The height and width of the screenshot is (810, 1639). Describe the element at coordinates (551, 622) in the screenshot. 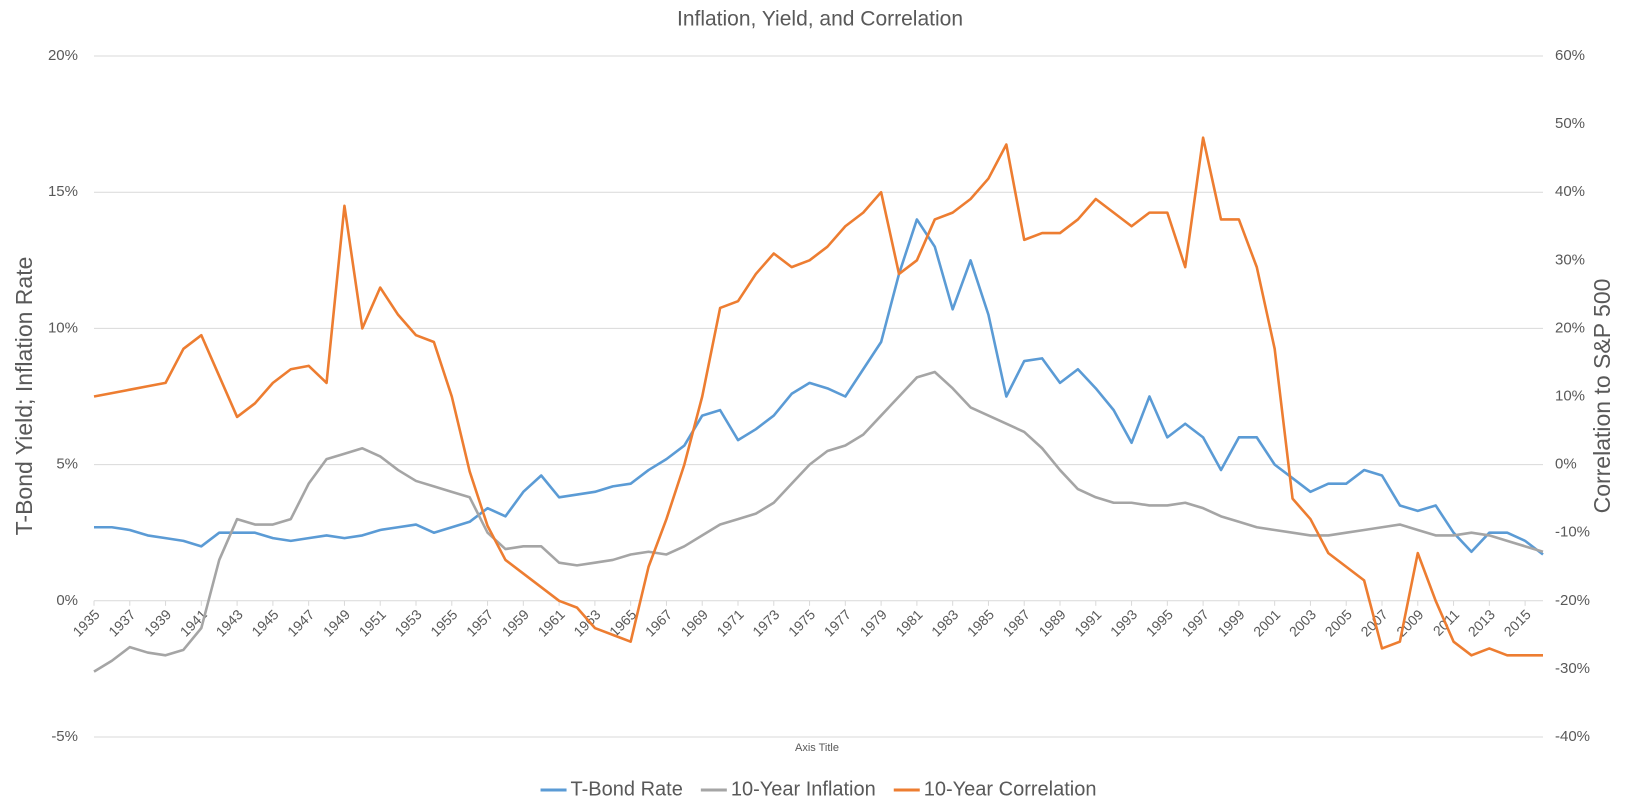

I see `x-tick-label: 1961` at that location.